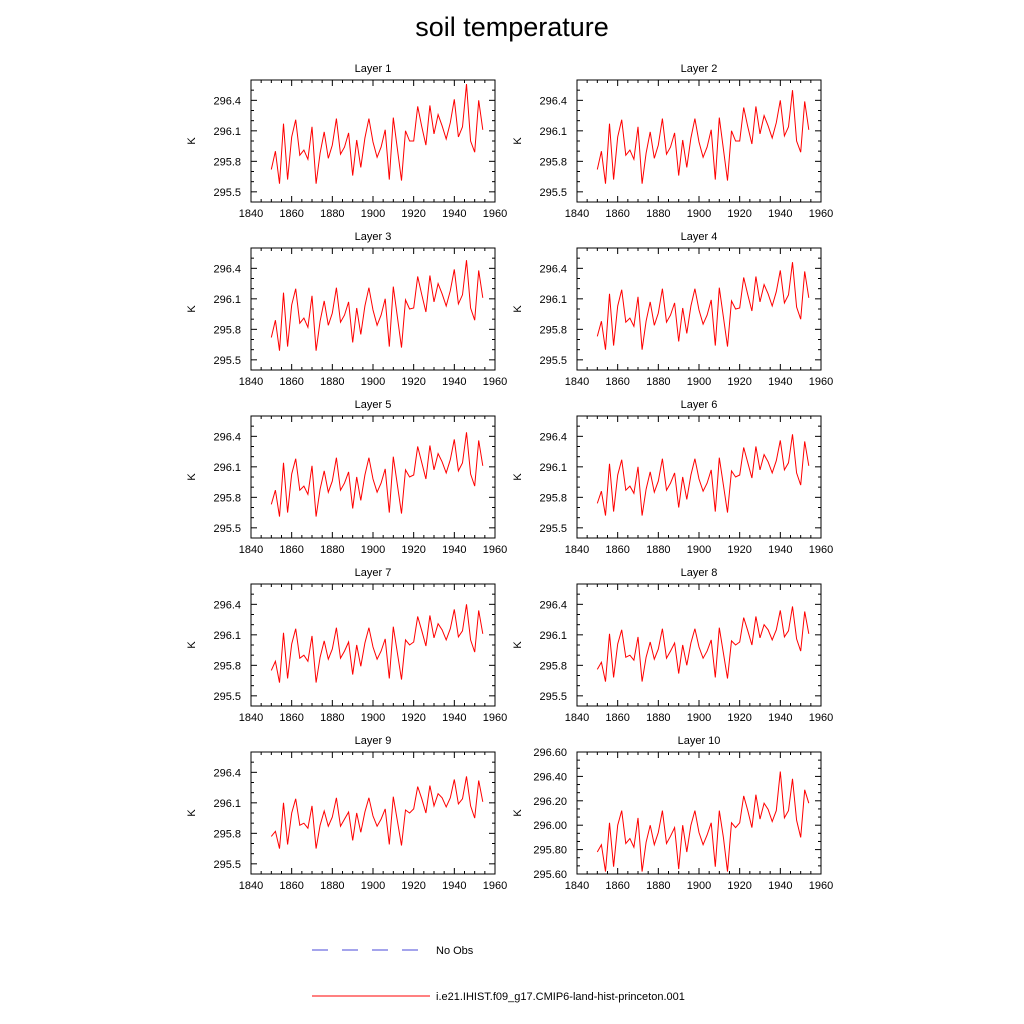 The image size is (1024, 1024). Describe the element at coordinates (699, 405) in the screenshot. I see `panel-title: Layer 6` at that location.